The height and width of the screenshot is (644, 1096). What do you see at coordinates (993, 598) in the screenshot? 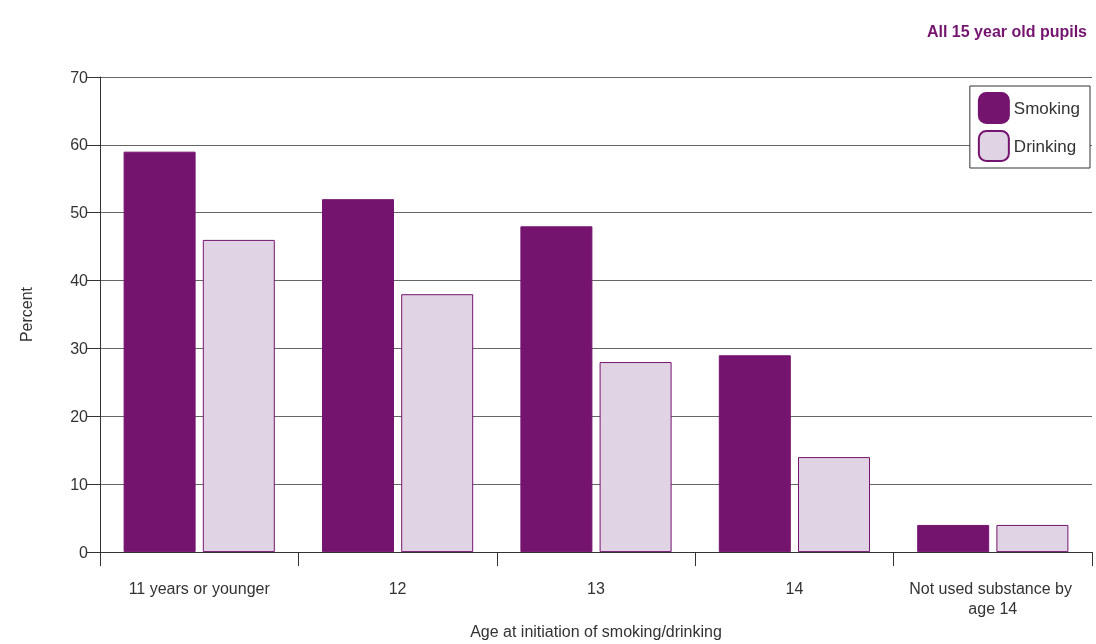
I see `x-tick-label: Not used substance by age 14` at bounding box center [993, 598].